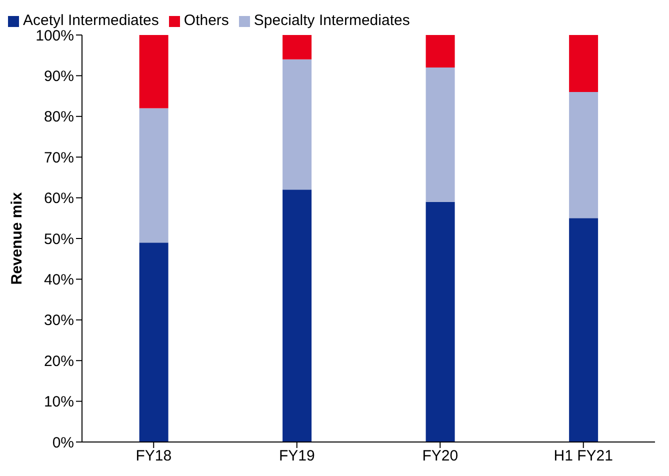 The image size is (669, 476). What do you see at coordinates (59, 199) in the screenshot?
I see `y-tick-label: 60%` at bounding box center [59, 199].